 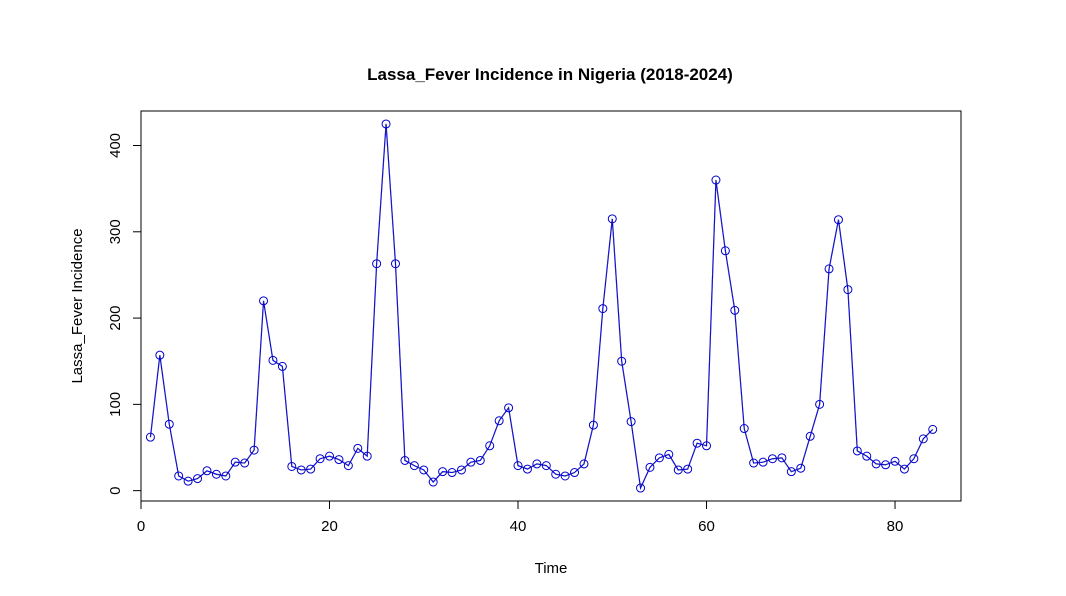 I want to click on y-tick-label: 400, so click(x=115, y=145).